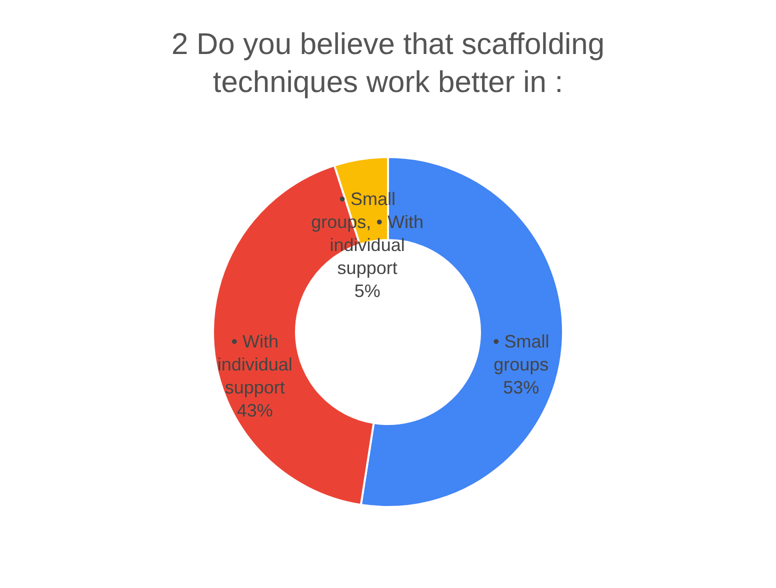 The width and height of the screenshot is (776, 588). What do you see at coordinates (254, 410) in the screenshot?
I see `data-label: 43%` at bounding box center [254, 410].